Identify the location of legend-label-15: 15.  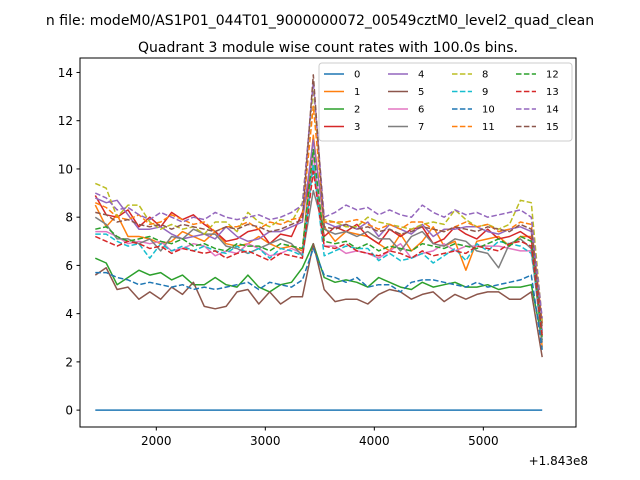
(552, 127).